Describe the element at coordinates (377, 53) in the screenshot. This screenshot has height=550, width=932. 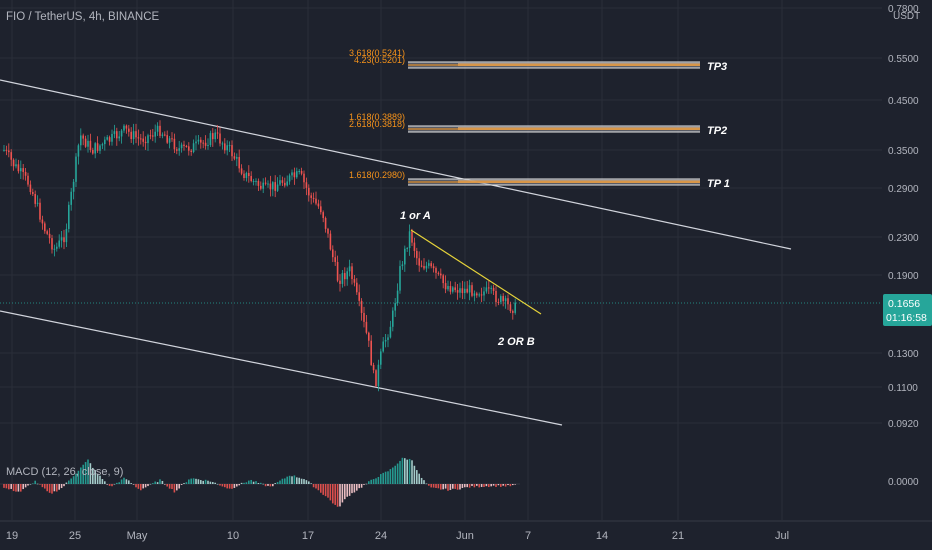
I see `fib-level-label: 3.618(0.5241)` at that location.